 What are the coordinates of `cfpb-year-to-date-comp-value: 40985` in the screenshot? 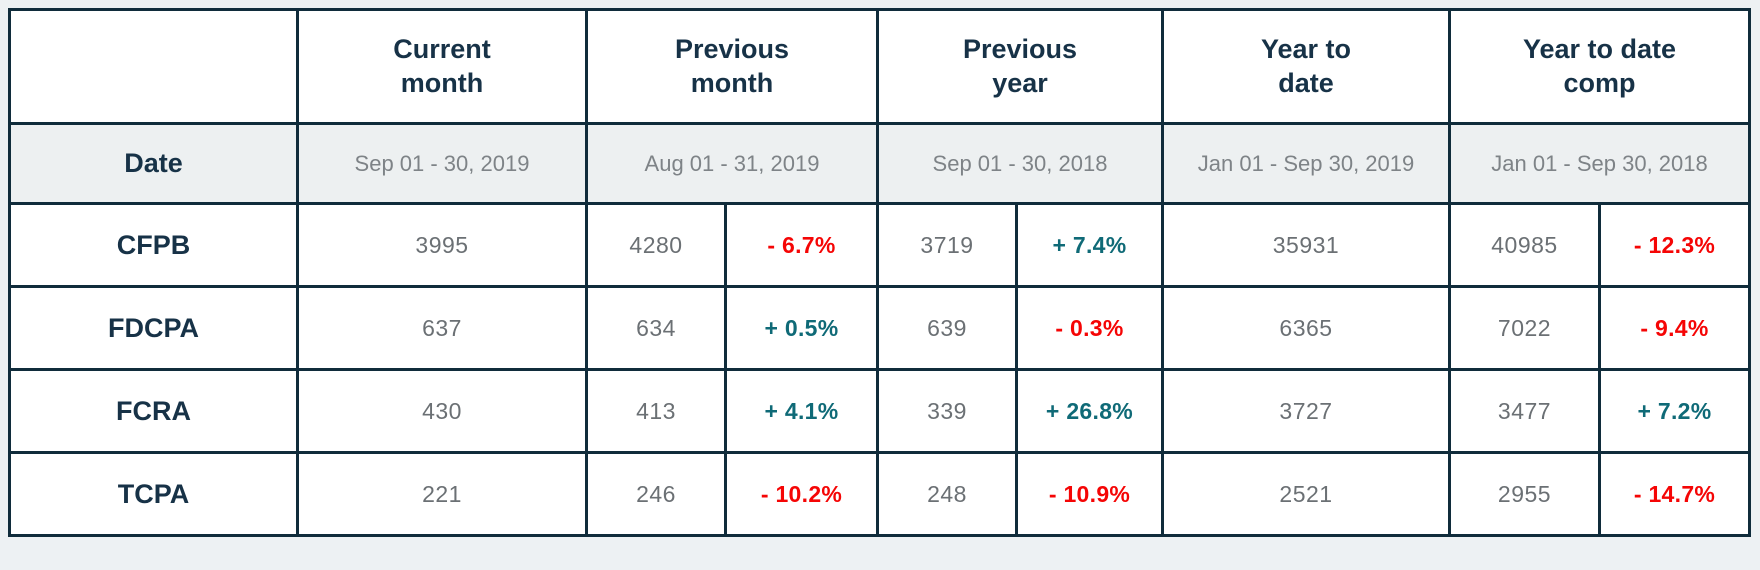 It's located at (1524, 245).